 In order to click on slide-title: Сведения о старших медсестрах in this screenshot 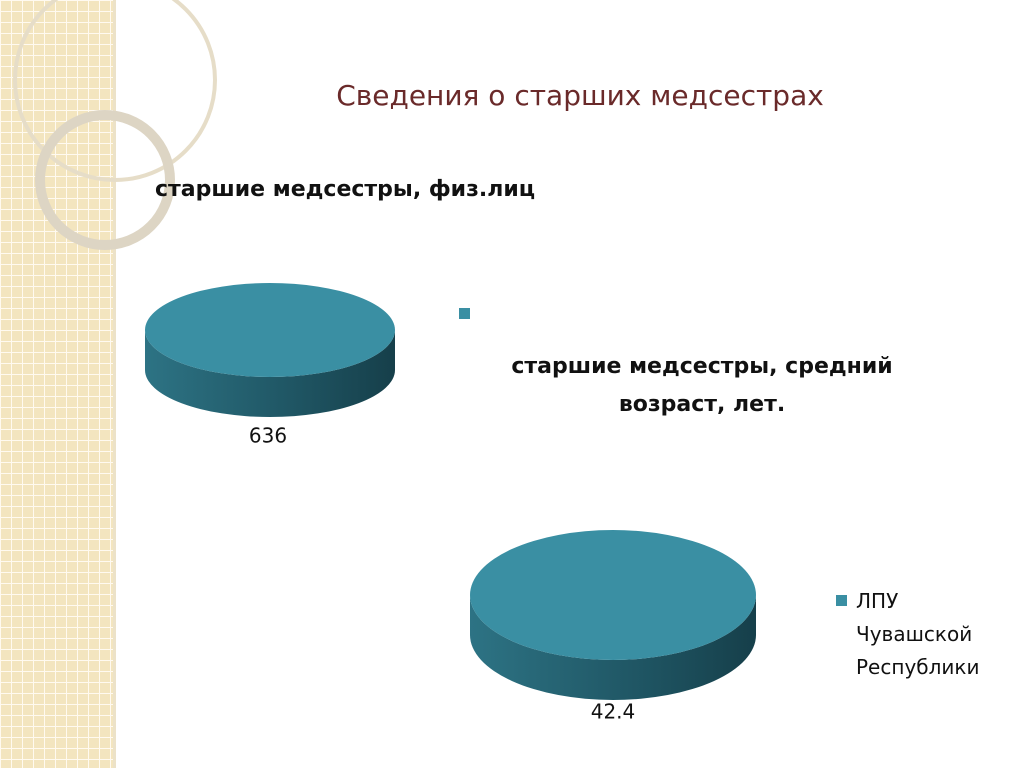, I will do `click(580, 95)`.